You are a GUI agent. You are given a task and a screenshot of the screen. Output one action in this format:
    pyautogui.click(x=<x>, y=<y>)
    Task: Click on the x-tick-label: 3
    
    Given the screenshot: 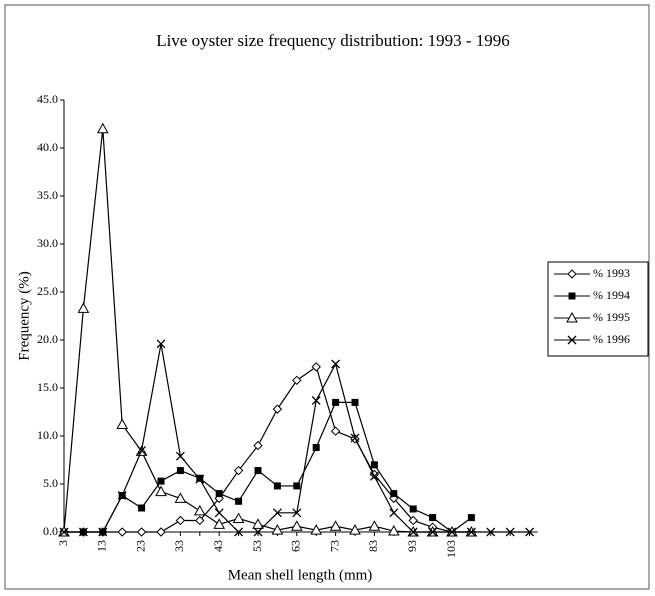 What is the action you would take?
    pyautogui.click(x=63, y=543)
    